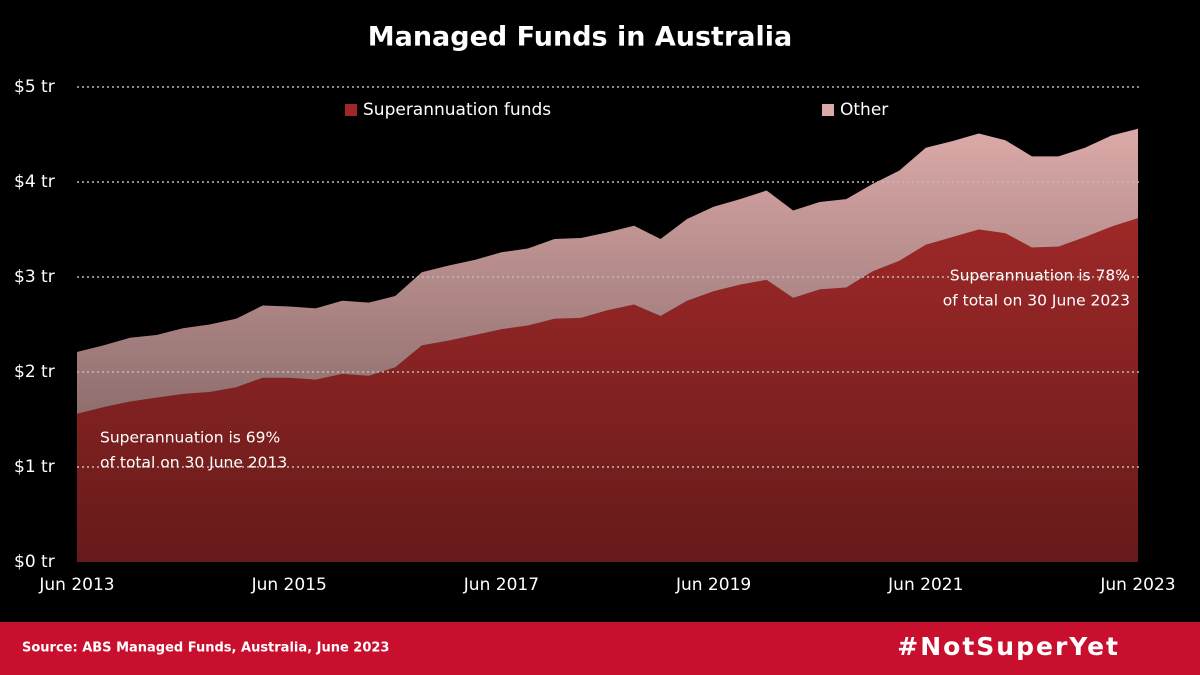 The width and height of the screenshot is (1200, 675). What do you see at coordinates (713, 585) in the screenshot?
I see `x-tick-label: Jun 2019` at bounding box center [713, 585].